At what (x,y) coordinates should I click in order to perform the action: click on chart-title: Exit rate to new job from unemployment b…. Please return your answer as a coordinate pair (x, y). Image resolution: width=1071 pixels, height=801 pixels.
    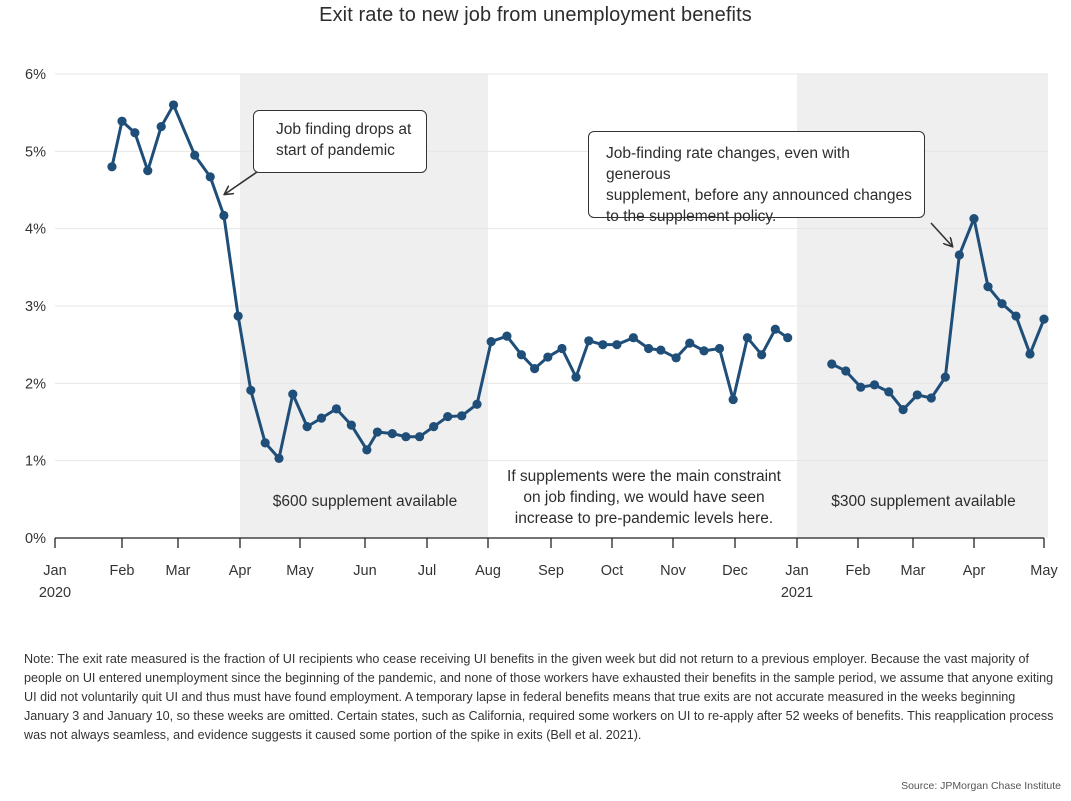
    Looking at the image, I should click on (535, 15).